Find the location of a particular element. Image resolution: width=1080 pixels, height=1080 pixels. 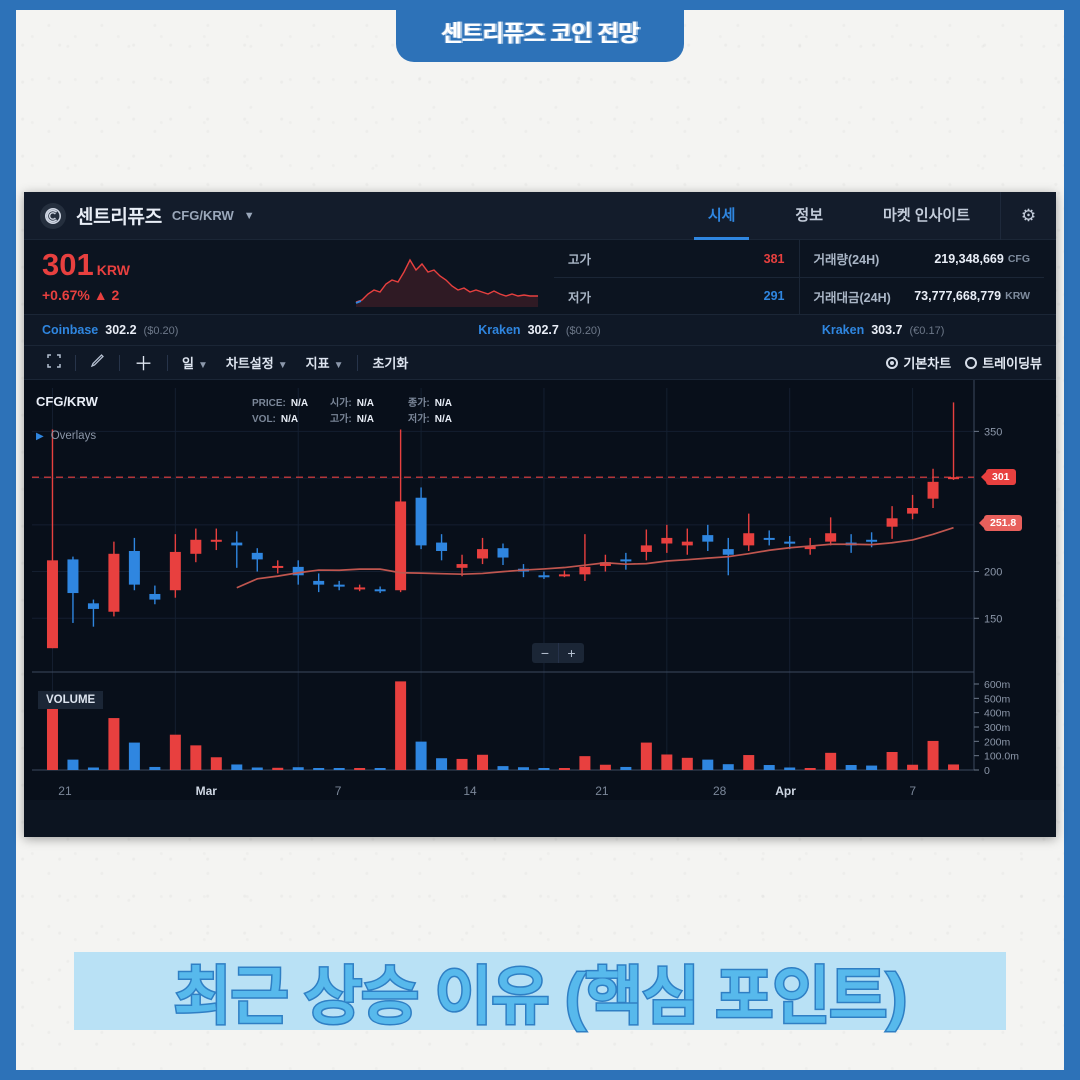

readout-value-vol: N/A is located at coordinates (289, 419).